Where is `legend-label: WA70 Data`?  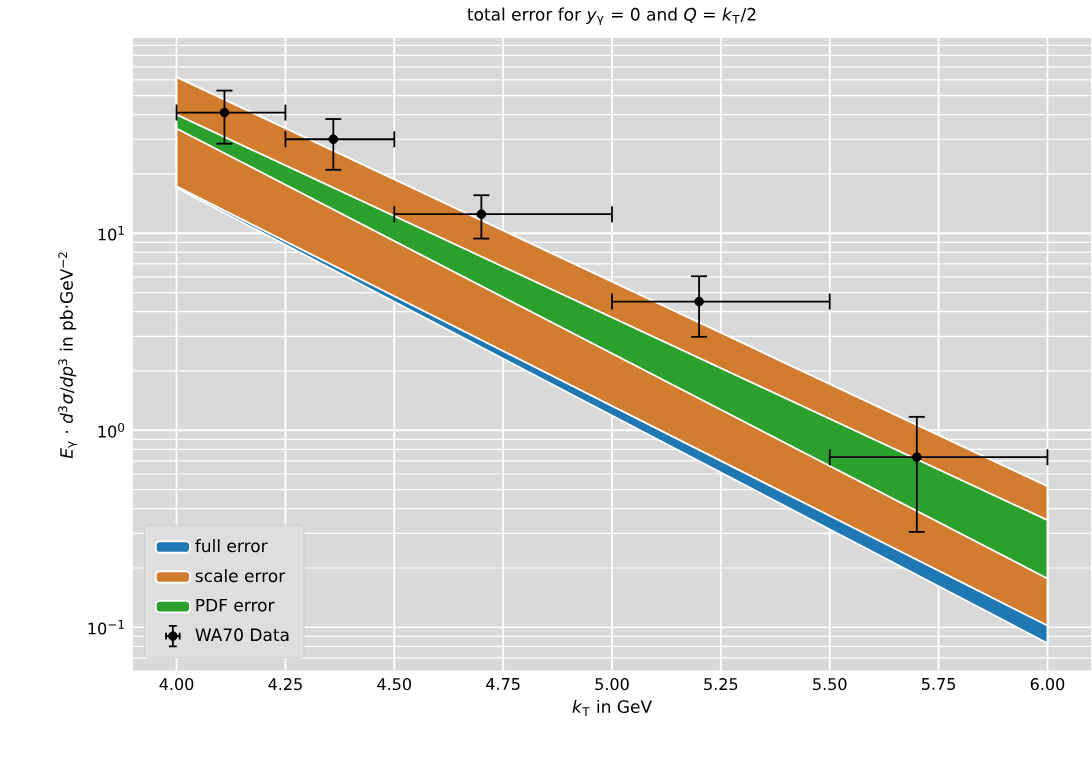 legend-label: WA70 Data is located at coordinates (242, 635).